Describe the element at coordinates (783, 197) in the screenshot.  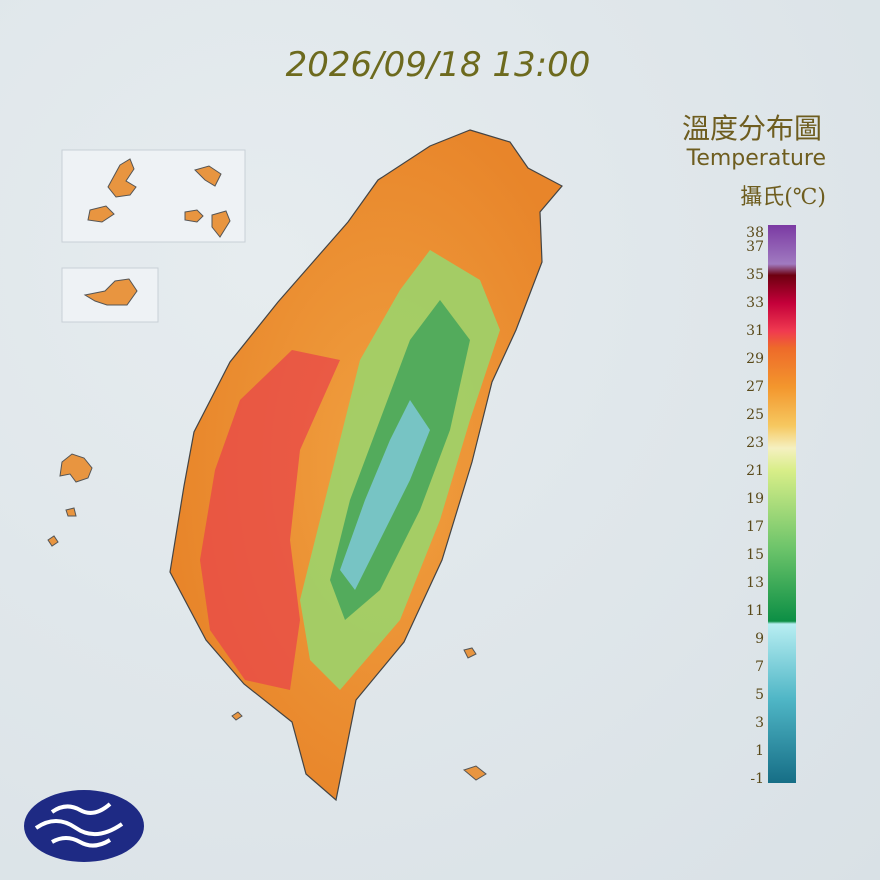
I see `unit: 攝氏(℃)` at that location.